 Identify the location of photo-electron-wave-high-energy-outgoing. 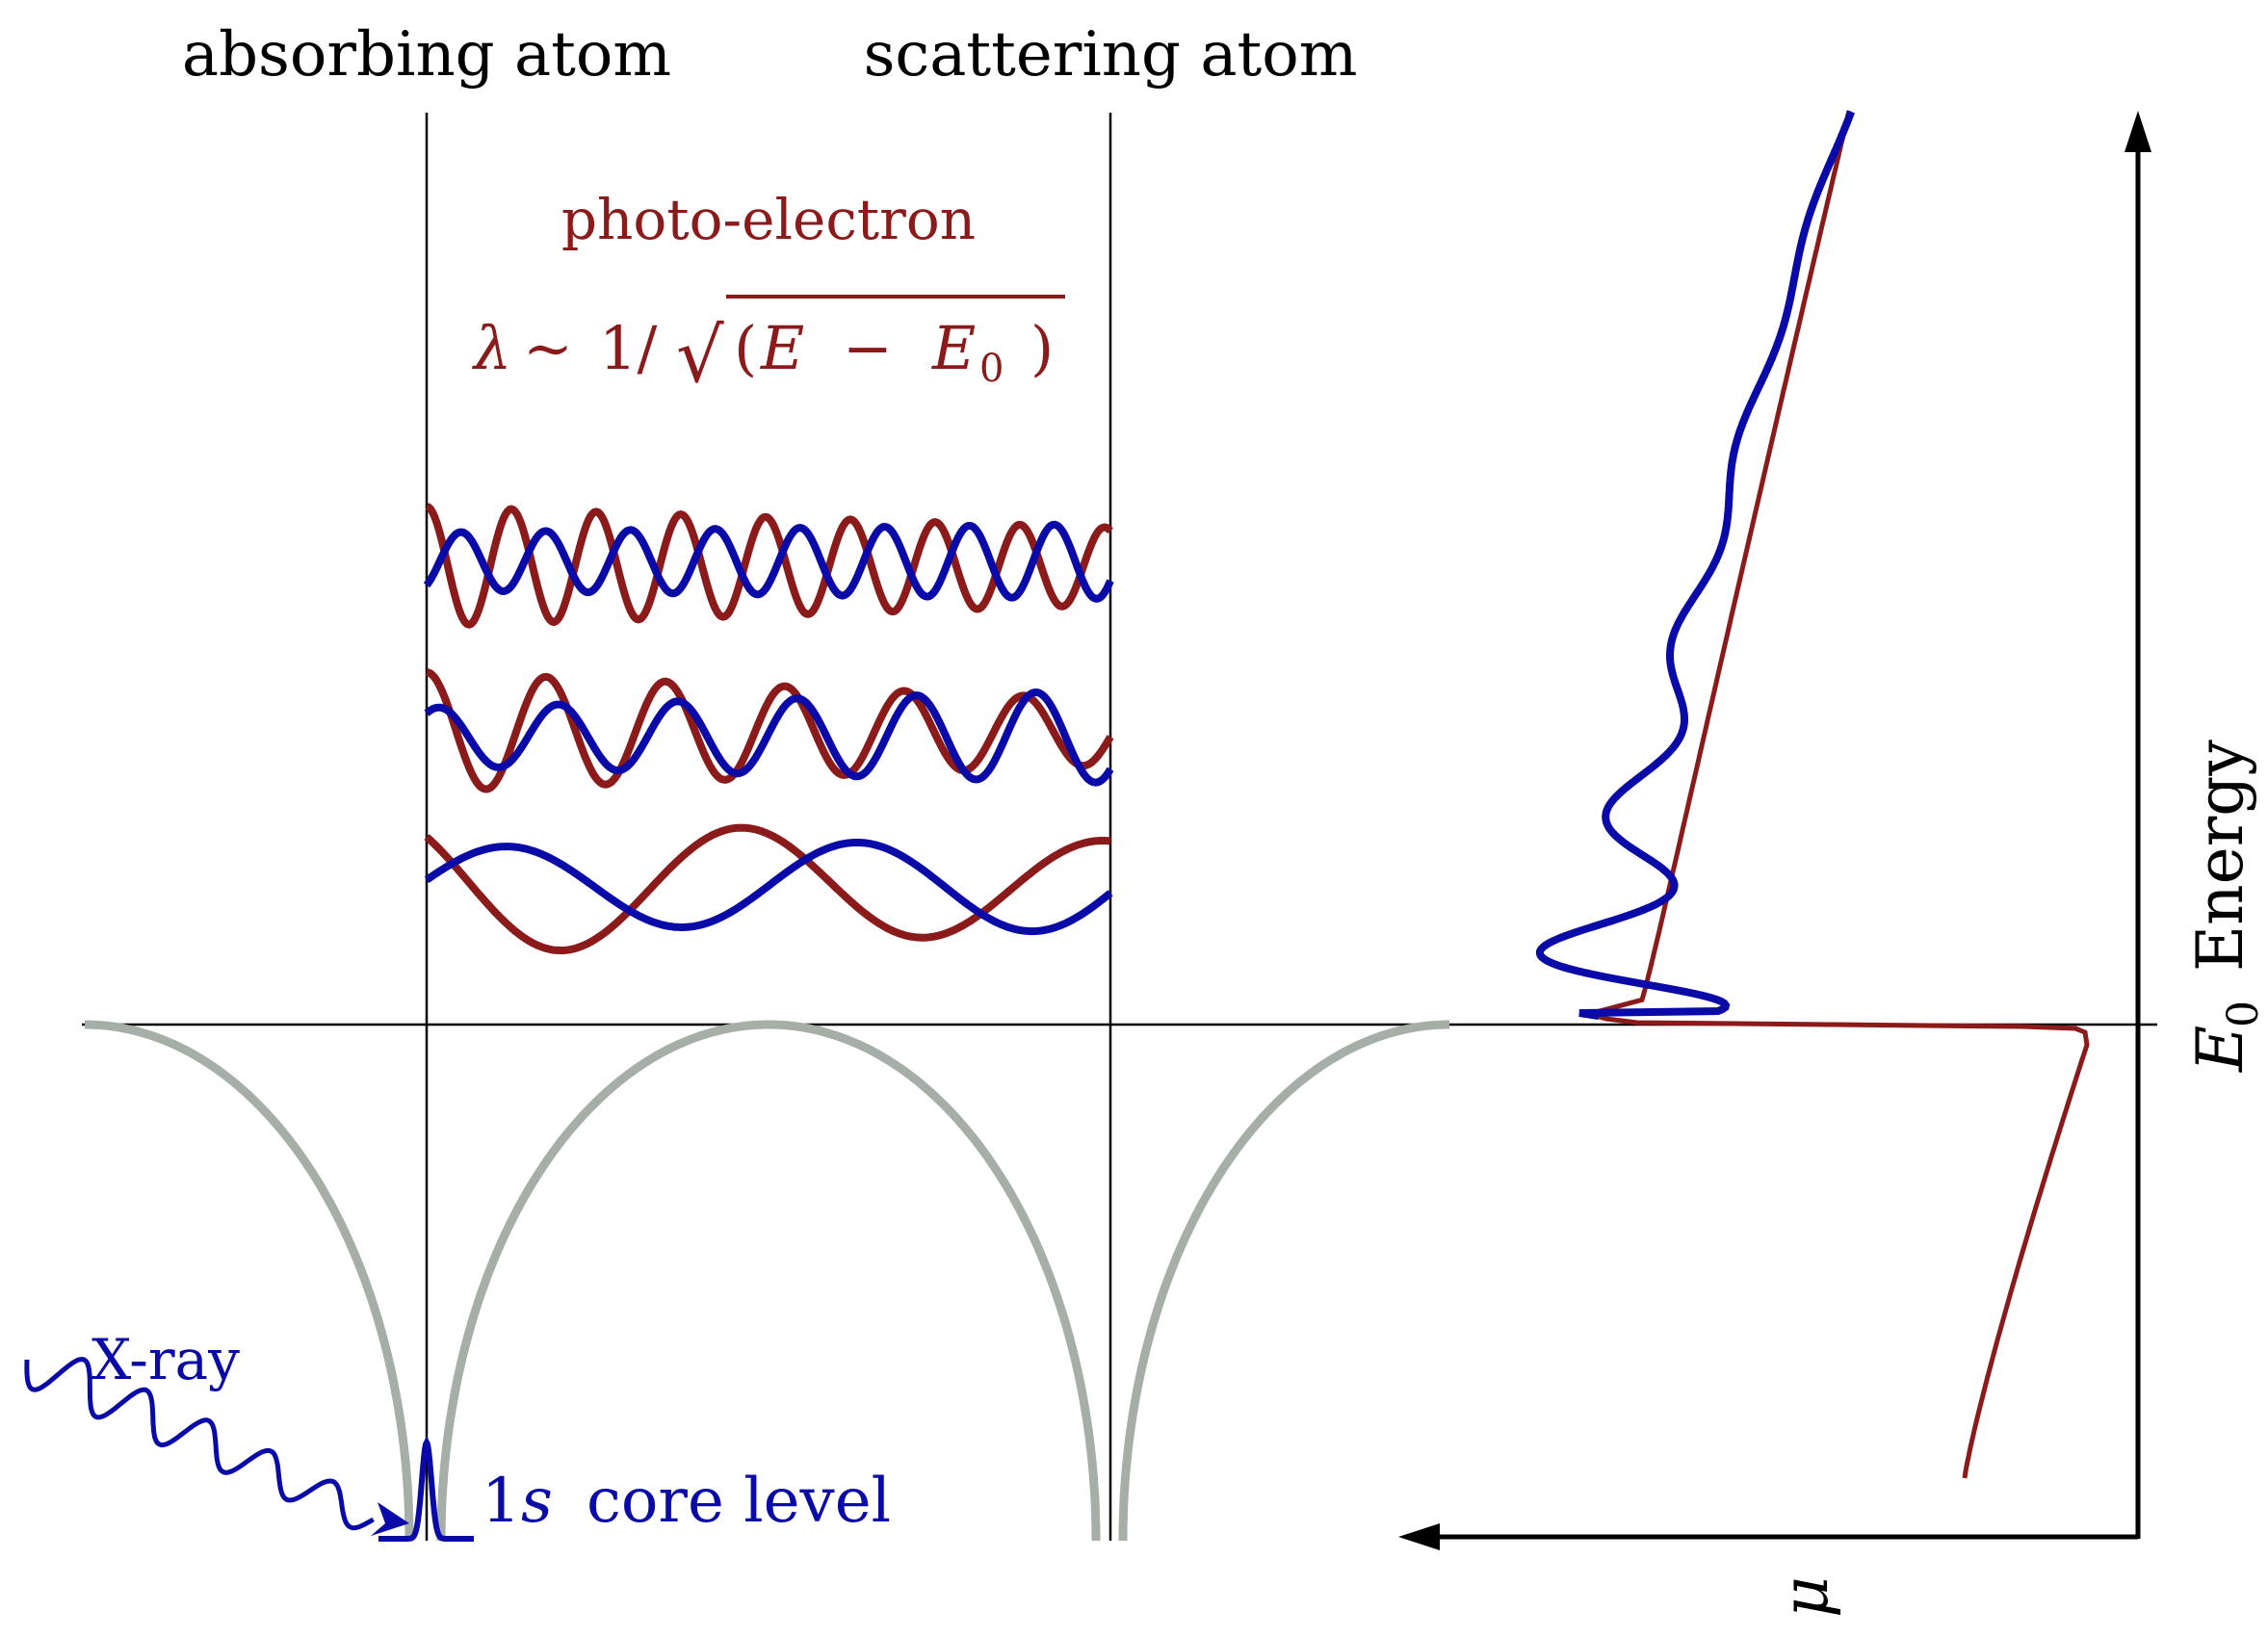
(769, 566).